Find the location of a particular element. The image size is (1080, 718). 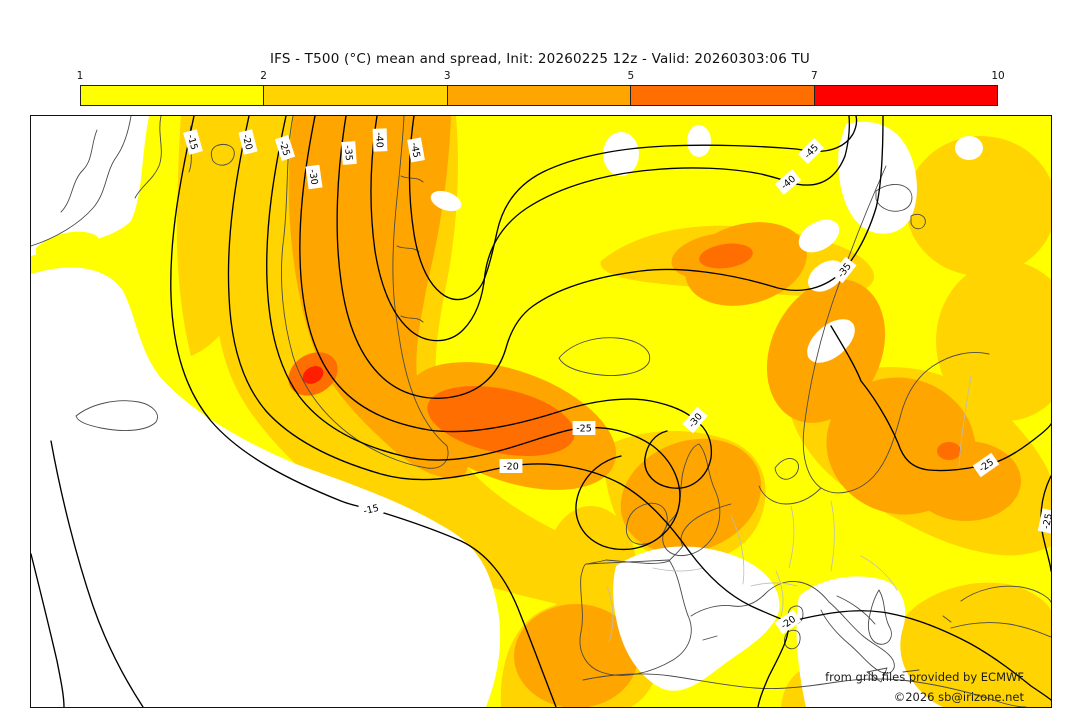

colorbar-tick-label: 10 is located at coordinates (998, 76).